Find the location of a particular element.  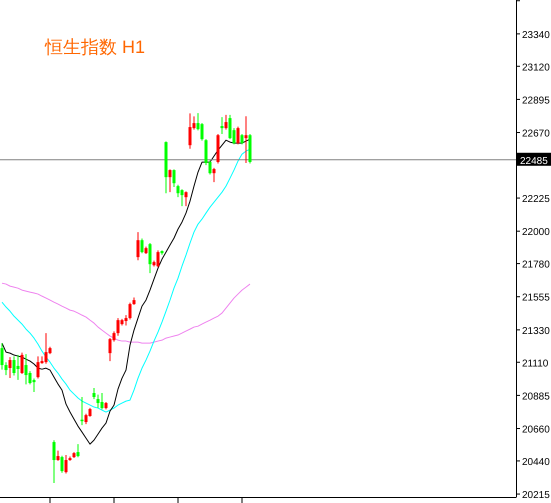

y-tick-label: 23120 is located at coordinates (536, 68).